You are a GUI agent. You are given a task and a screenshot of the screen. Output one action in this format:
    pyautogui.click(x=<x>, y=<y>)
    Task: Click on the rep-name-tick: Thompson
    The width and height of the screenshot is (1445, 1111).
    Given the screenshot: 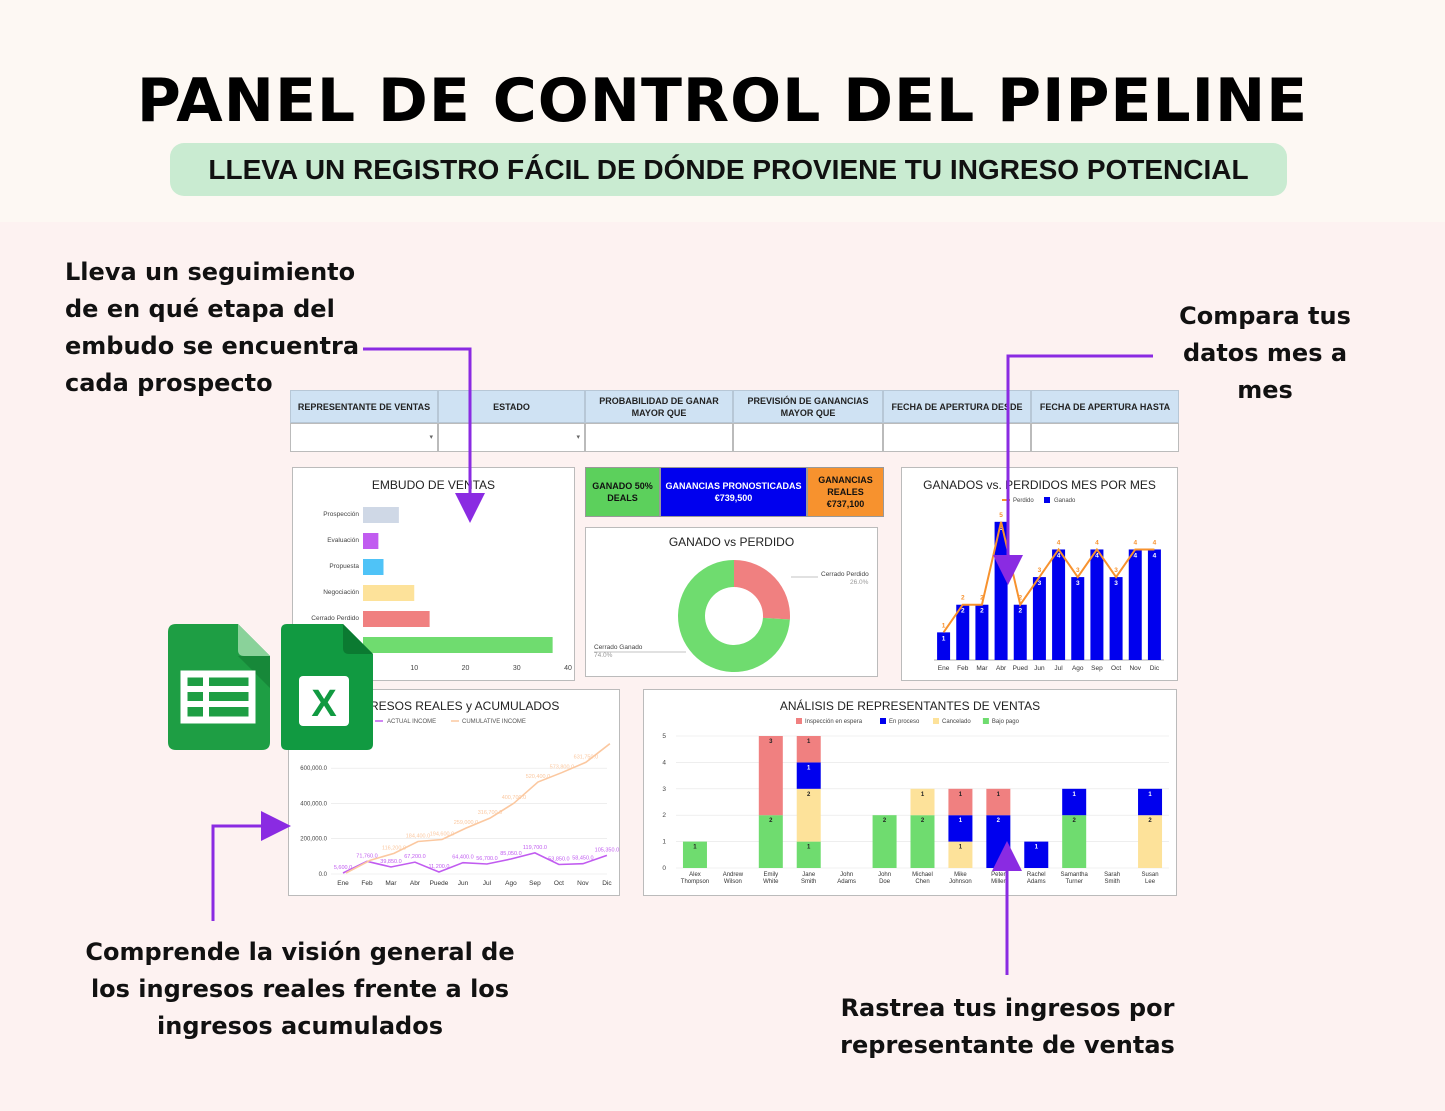 What is the action you would take?
    pyautogui.click(x=695, y=882)
    